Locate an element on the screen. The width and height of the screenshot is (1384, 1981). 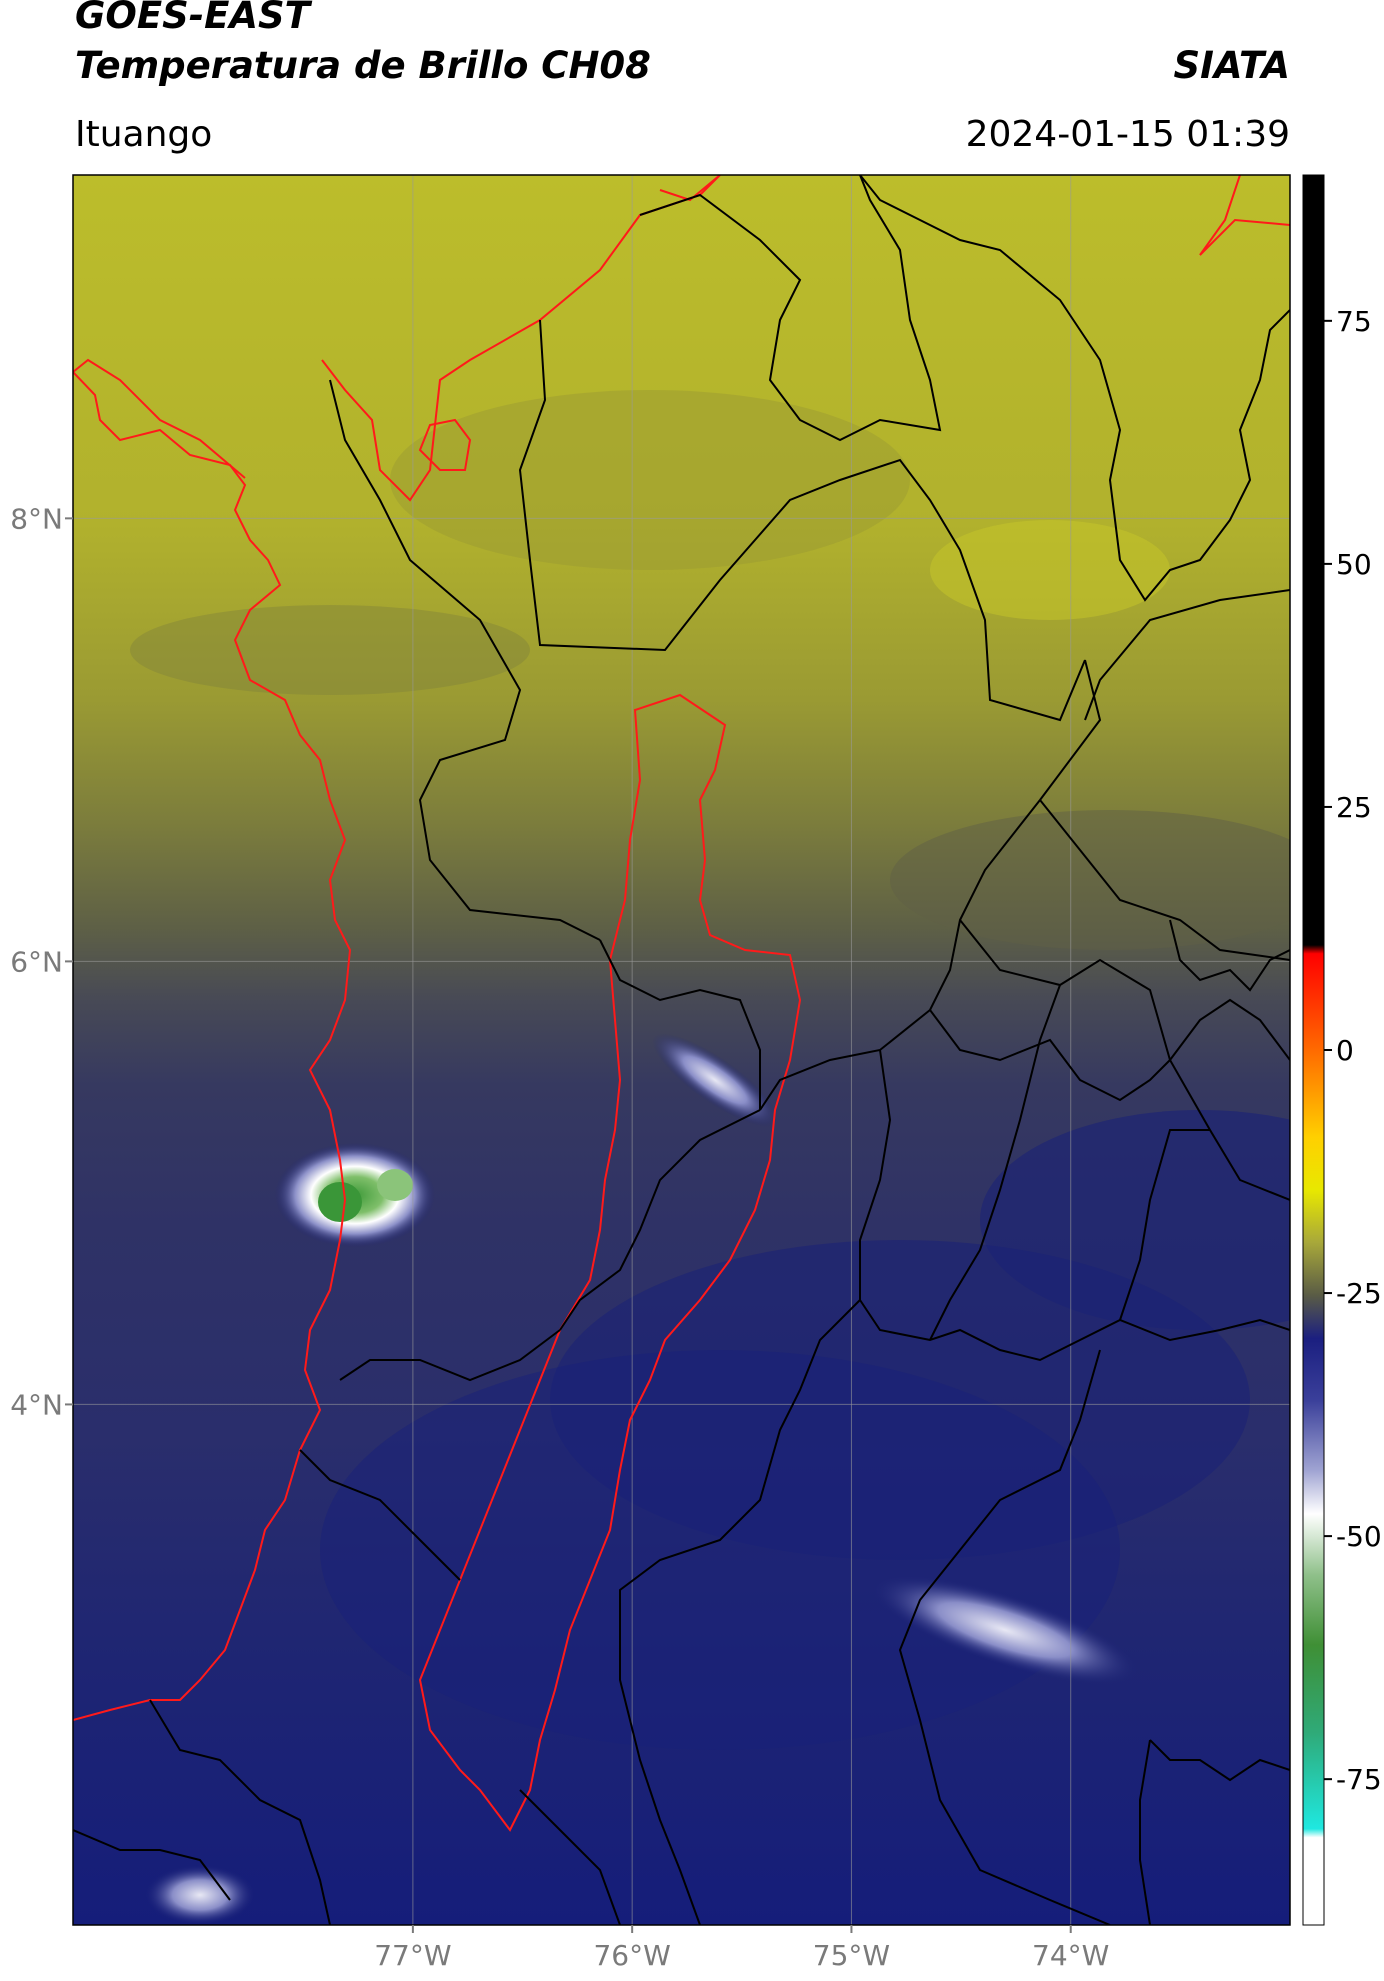
lat-tick-label: 6°N is located at coordinates (36, 961).